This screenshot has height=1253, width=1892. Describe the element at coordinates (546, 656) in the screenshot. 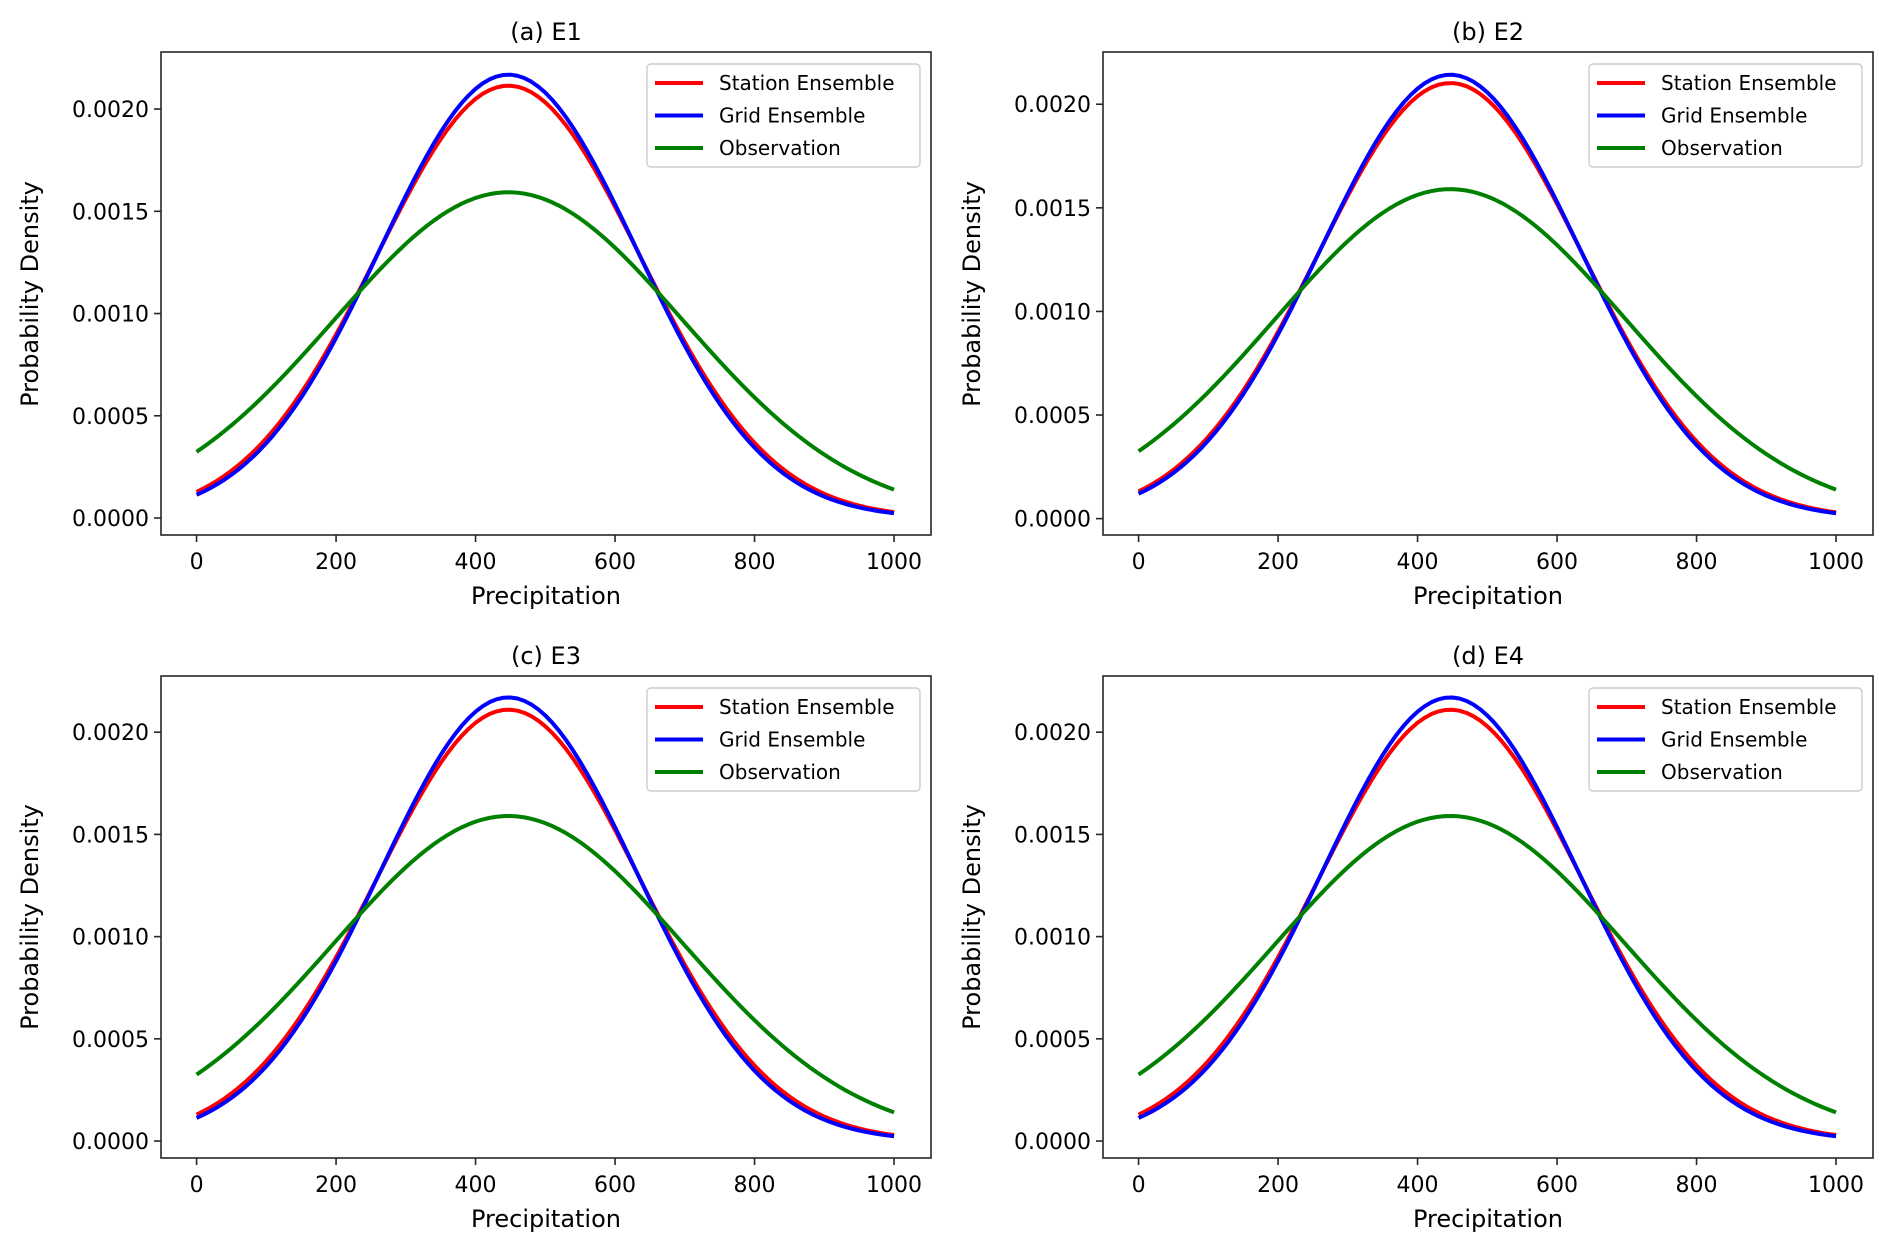

I see `panel-title: (c) E3` at that location.